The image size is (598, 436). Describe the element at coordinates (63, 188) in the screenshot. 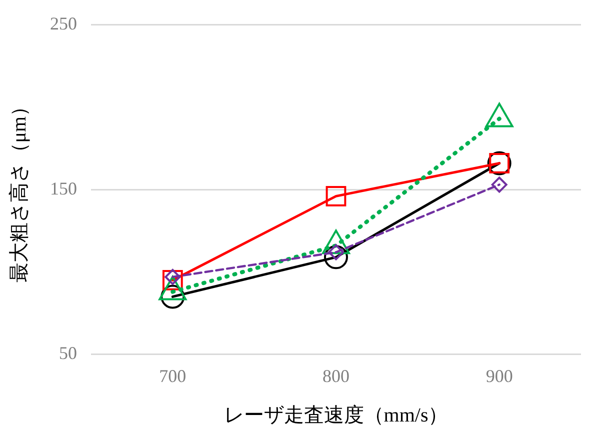

I see `y-tick-label: 150` at that location.